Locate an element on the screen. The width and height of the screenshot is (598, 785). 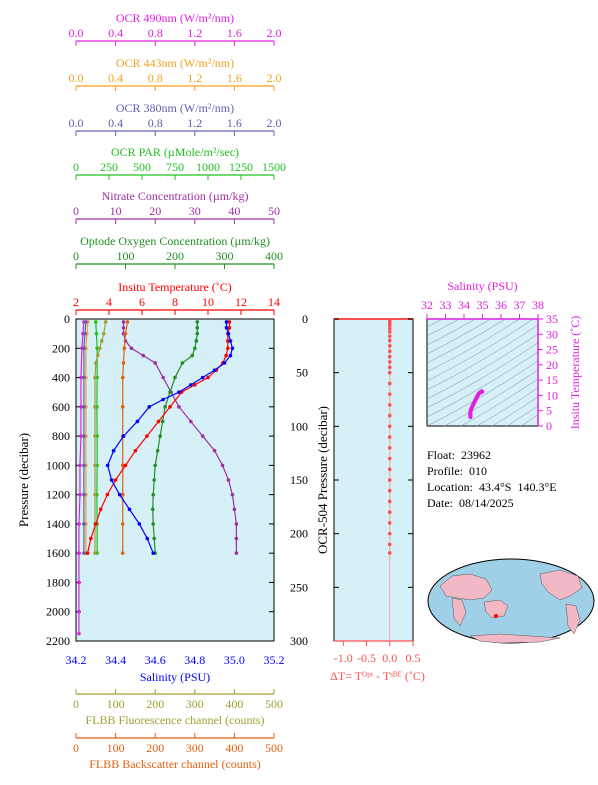
float-id: Float: 23962 is located at coordinates (459, 455).